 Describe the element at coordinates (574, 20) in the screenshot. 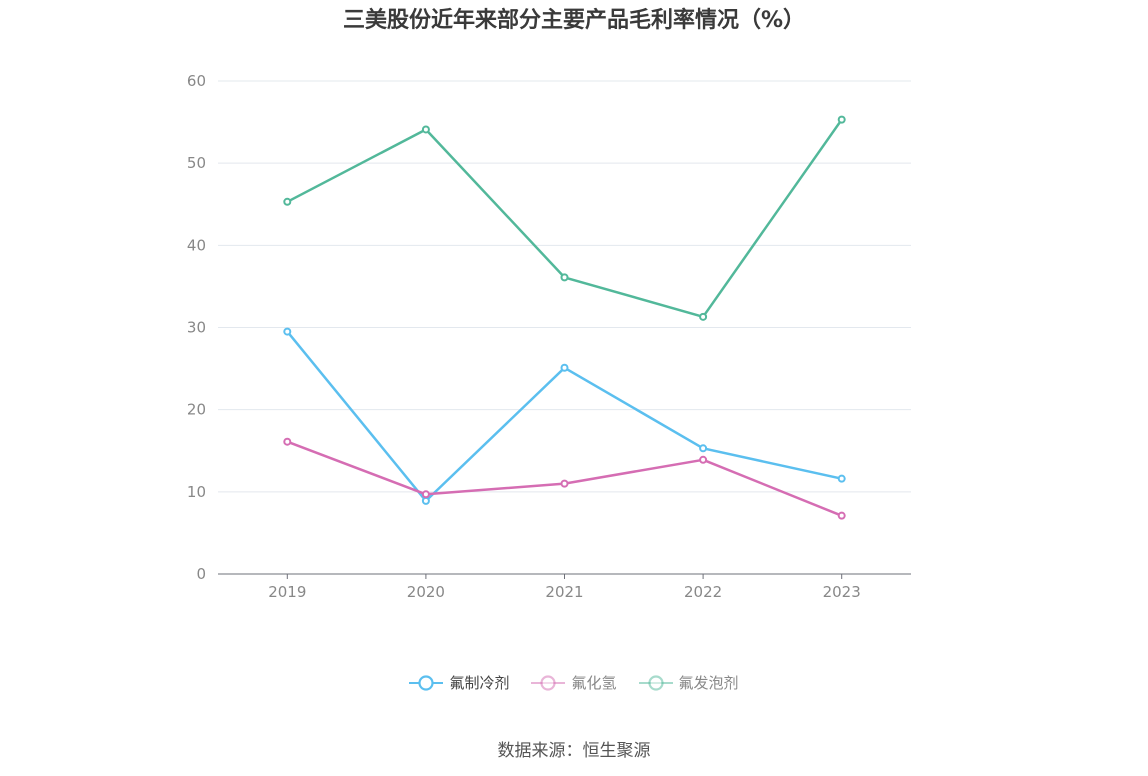

I see `chart-title: 三美股份近年来部分主要产品毛利率情况（%）` at that location.